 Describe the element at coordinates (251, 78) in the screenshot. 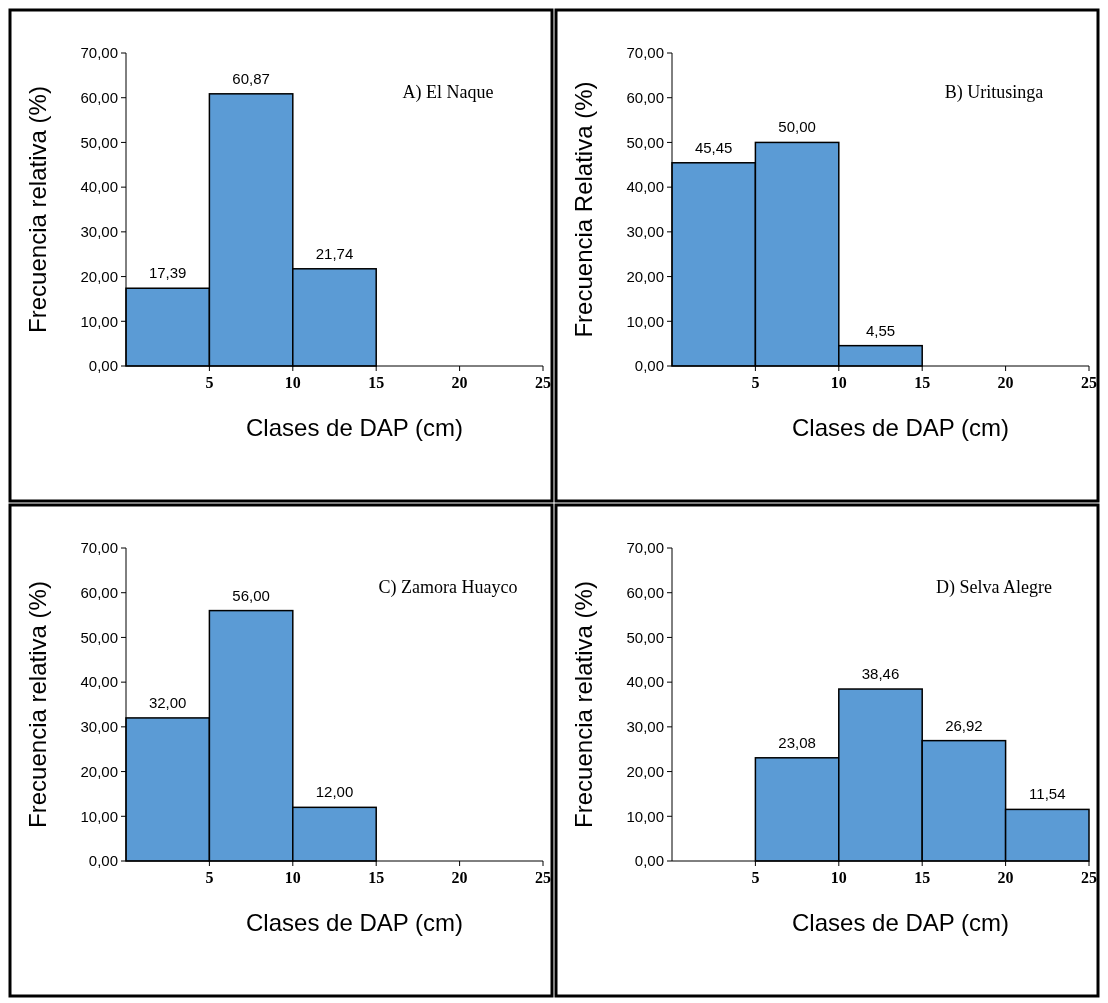

I see `data-label: 60,87` at that location.